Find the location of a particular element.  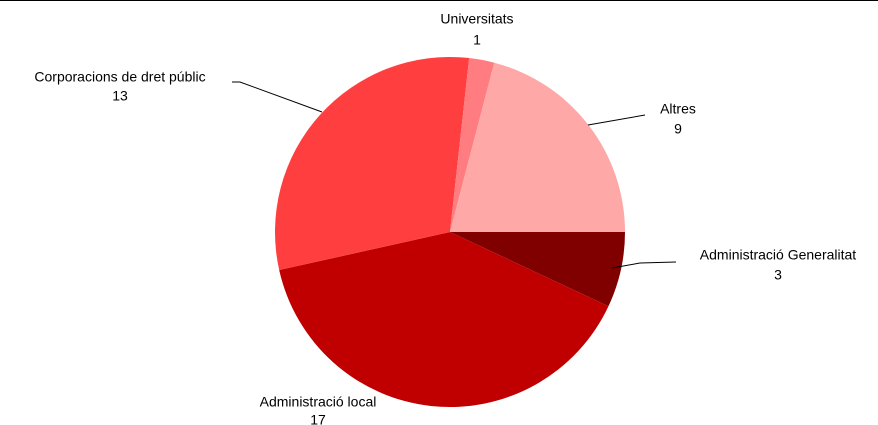

slice-label: Administració Generalitat is located at coordinates (778, 255).